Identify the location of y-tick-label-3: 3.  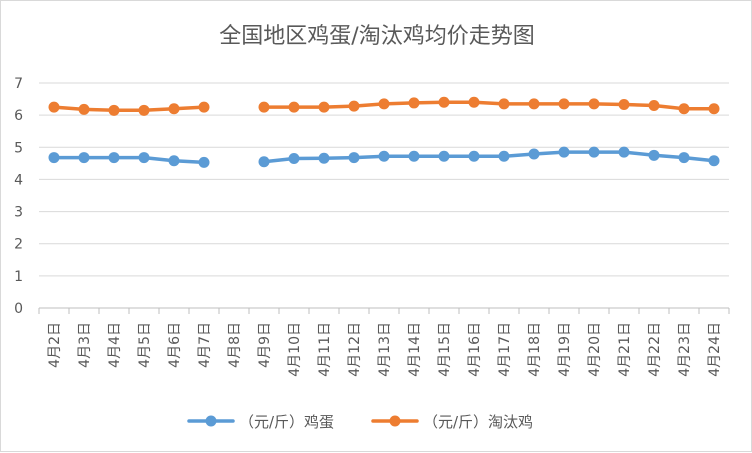
(18, 213).